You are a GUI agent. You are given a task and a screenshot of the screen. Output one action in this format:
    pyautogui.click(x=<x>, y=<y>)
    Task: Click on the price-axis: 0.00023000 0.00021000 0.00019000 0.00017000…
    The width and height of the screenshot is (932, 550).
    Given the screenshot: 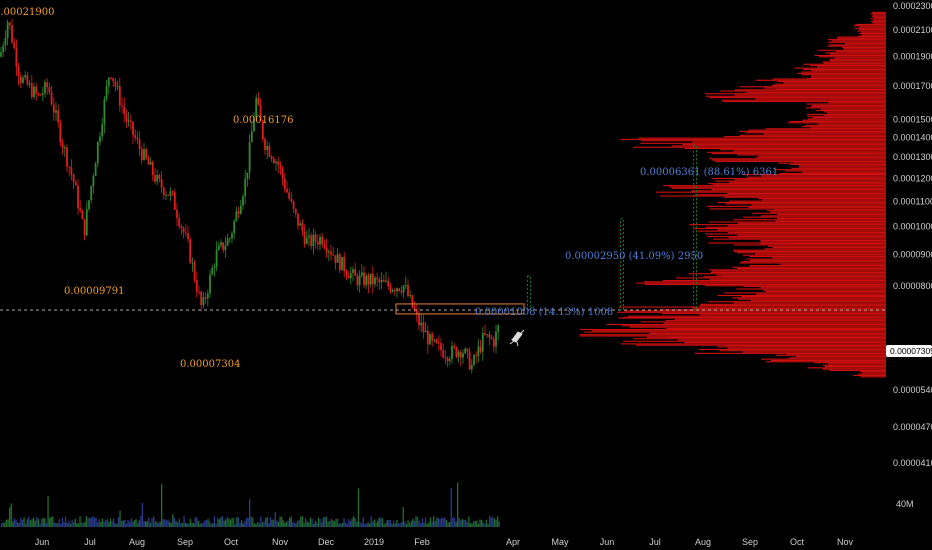 What is the action you would take?
    pyautogui.click(x=912, y=234)
    